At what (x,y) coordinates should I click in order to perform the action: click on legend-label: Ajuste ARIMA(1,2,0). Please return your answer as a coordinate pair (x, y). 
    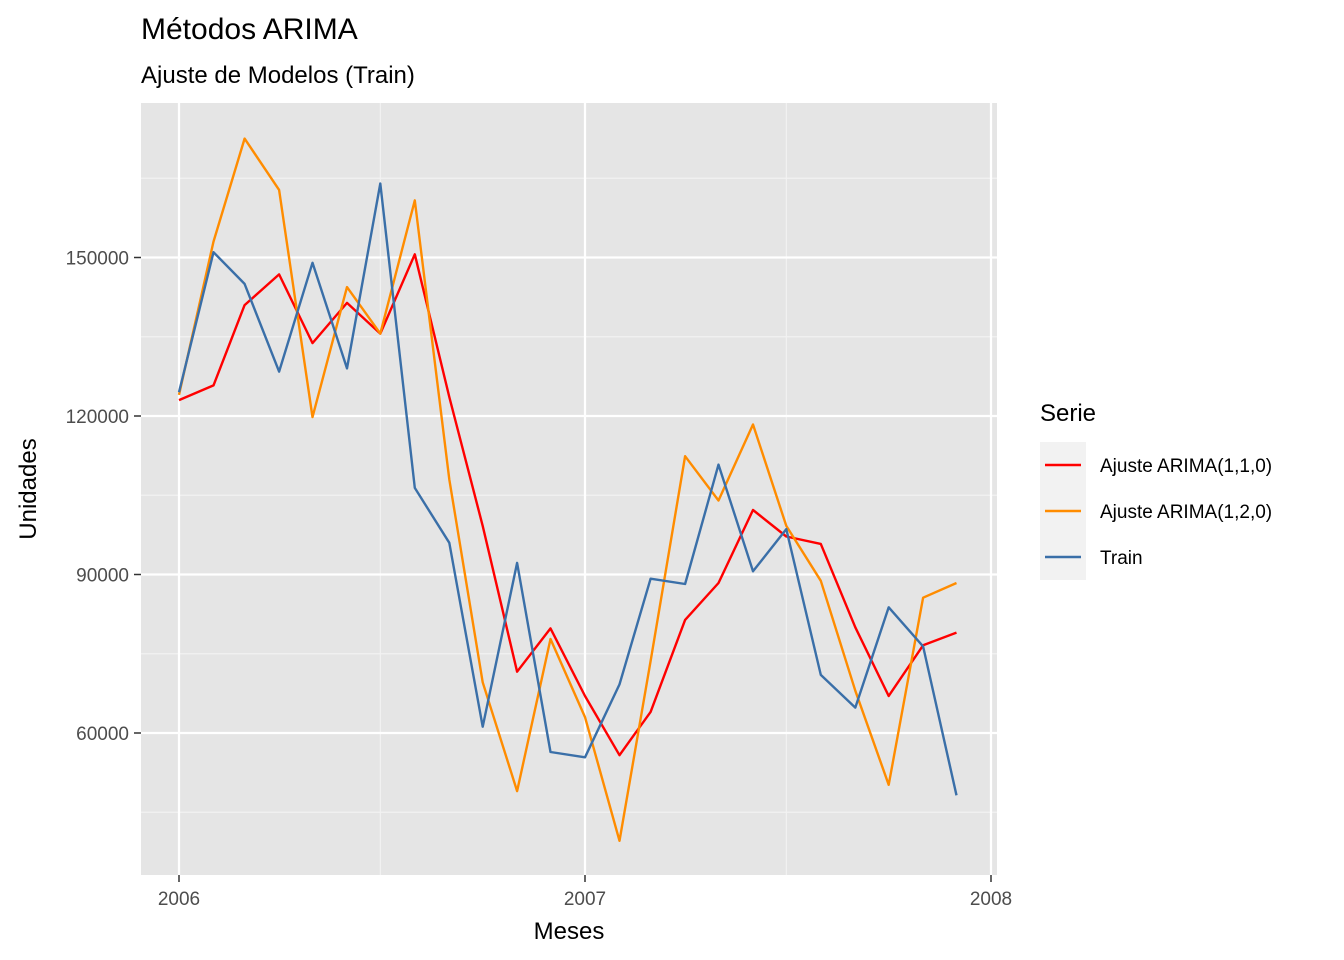
    Looking at the image, I should click on (1186, 512).